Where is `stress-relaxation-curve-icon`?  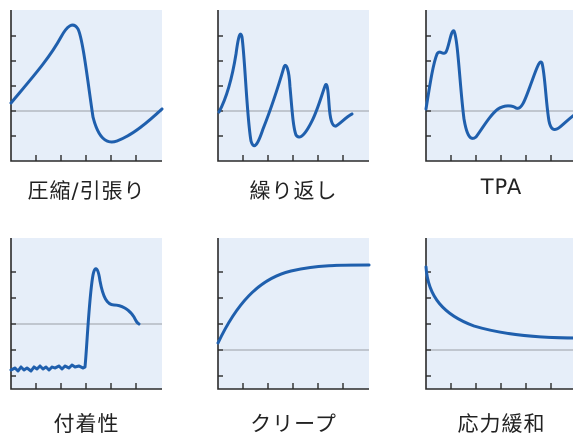 stress-relaxation-curve-icon is located at coordinates (498, 314).